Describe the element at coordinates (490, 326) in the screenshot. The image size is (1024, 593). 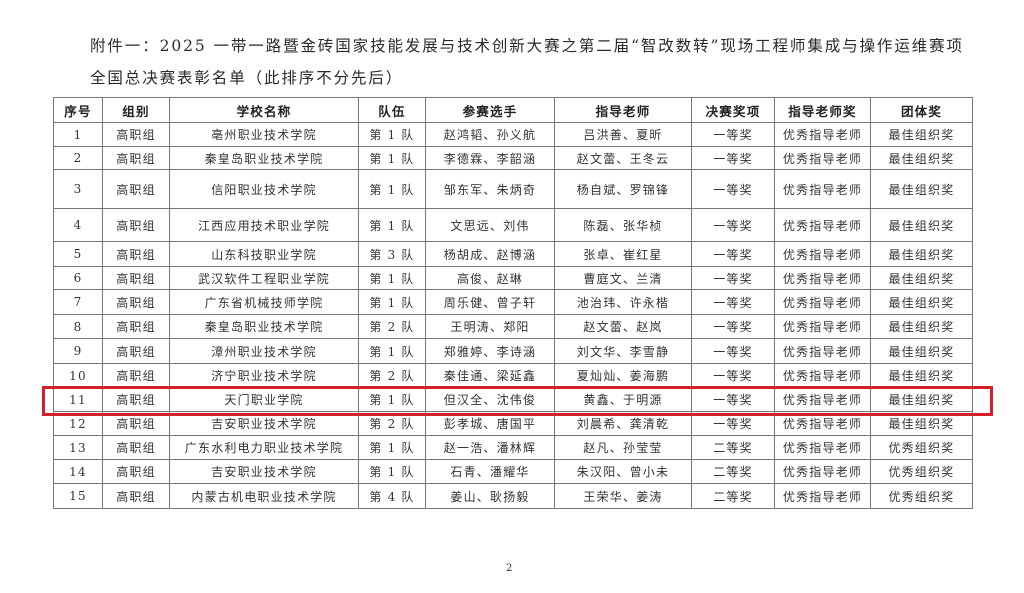
I see `cell-contestants: 王明涛、郑阳` at that location.